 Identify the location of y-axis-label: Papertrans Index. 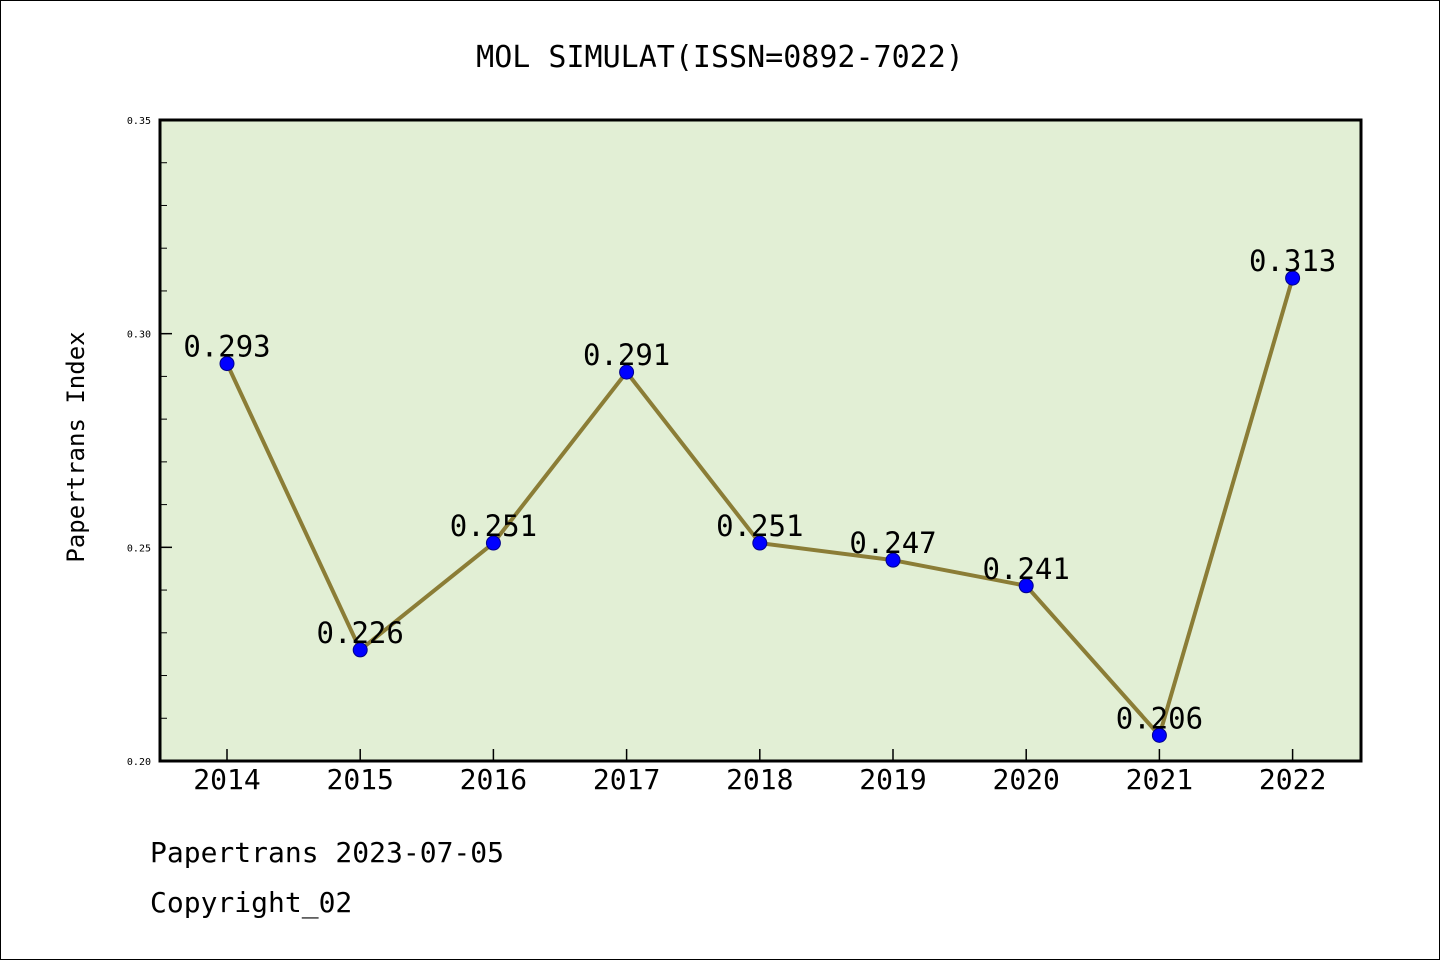
(76, 446).